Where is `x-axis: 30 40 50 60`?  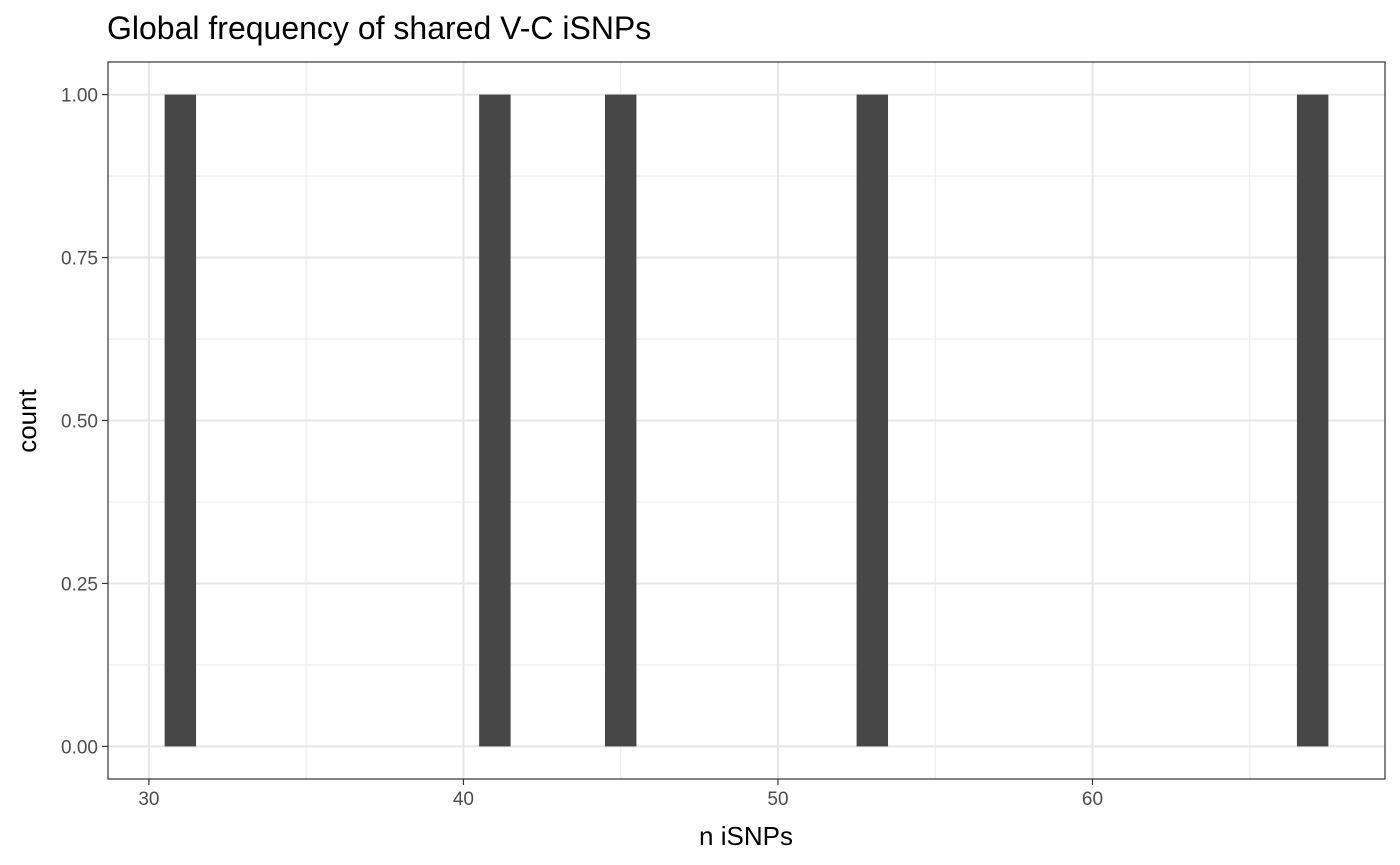 x-axis: 30 40 50 60 is located at coordinates (620, 794).